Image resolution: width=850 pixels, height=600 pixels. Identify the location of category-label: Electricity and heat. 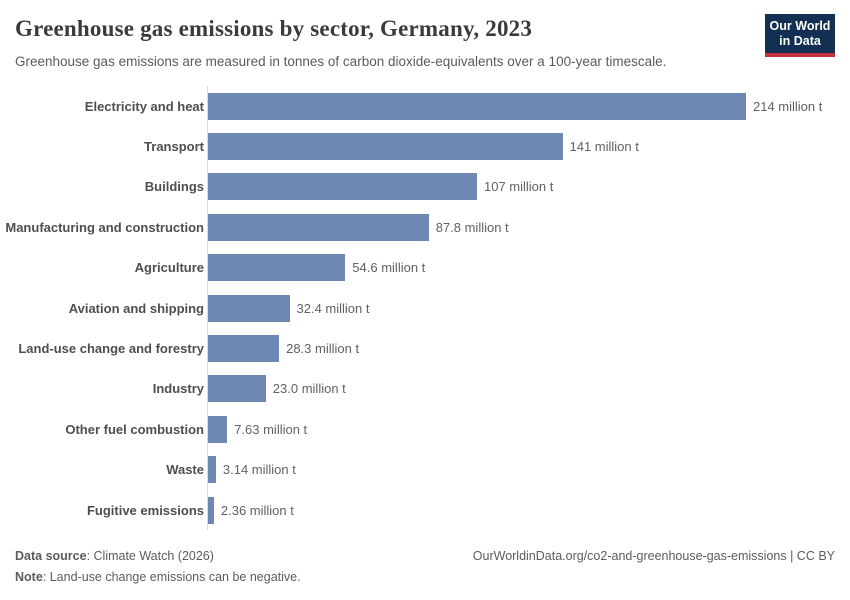
(144, 106).